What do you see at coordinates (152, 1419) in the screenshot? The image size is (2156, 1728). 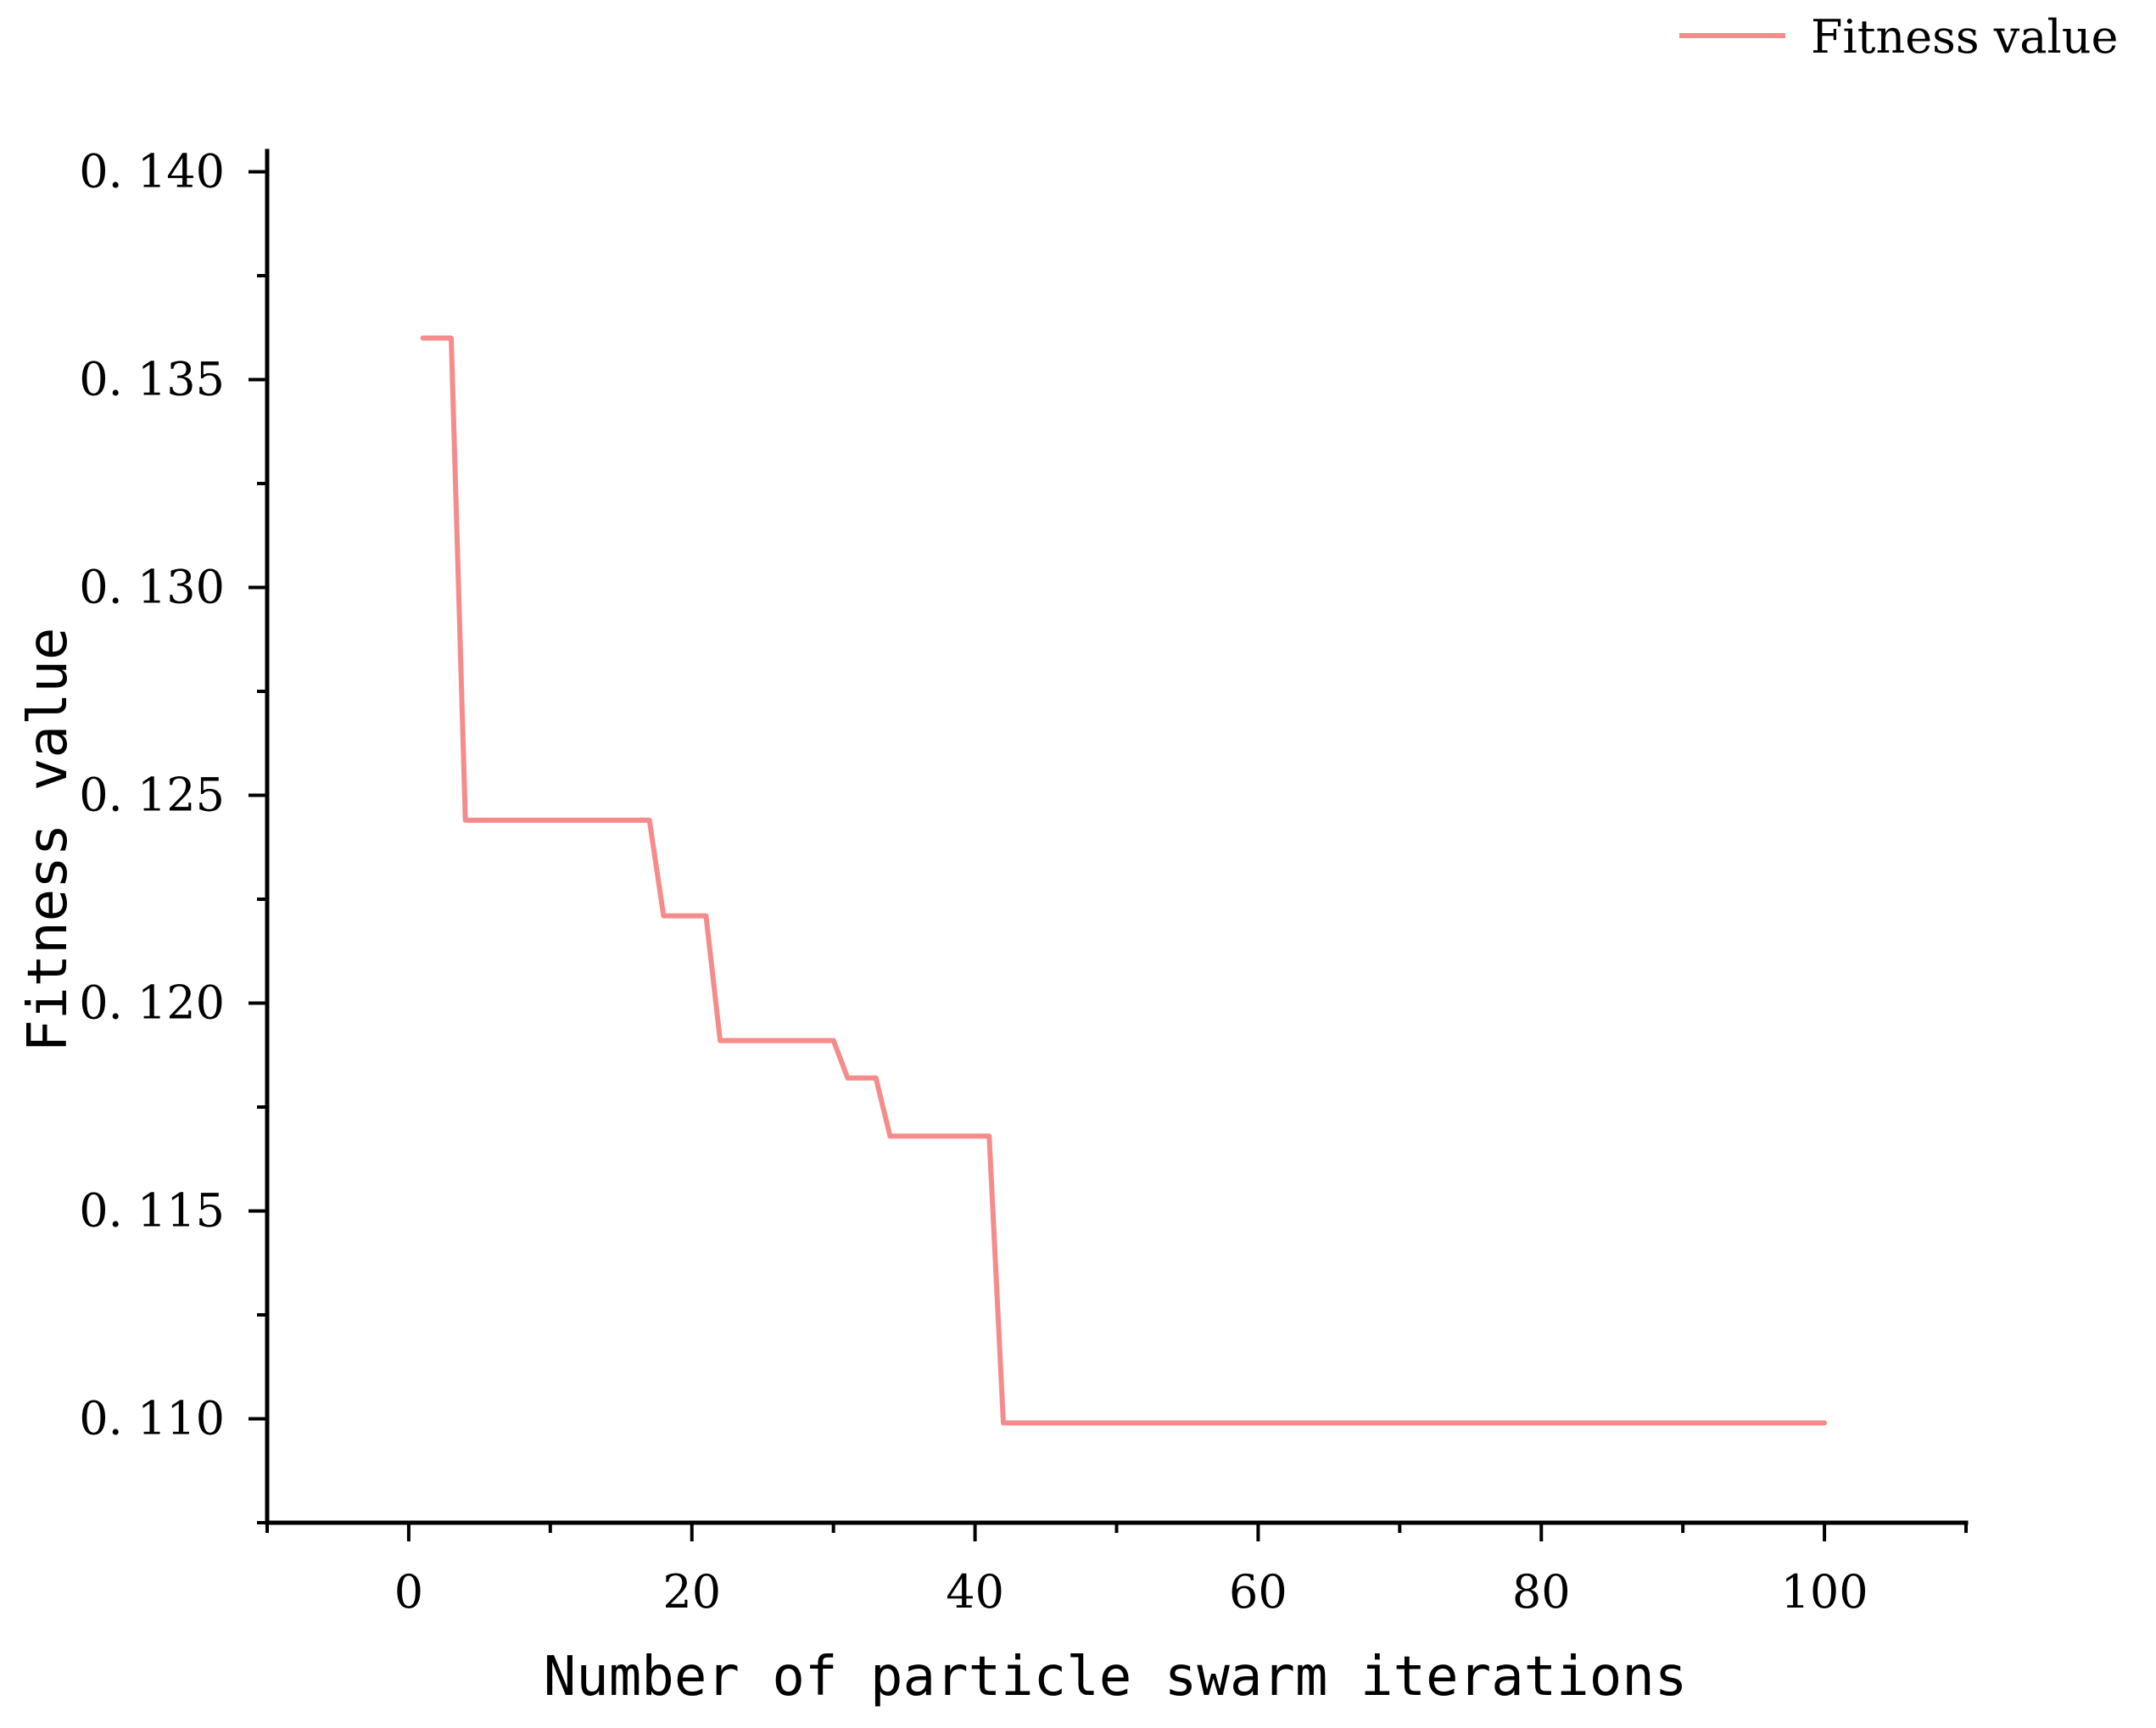 I see `y-tick-label: 0. 110` at bounding box center [152, 1419].